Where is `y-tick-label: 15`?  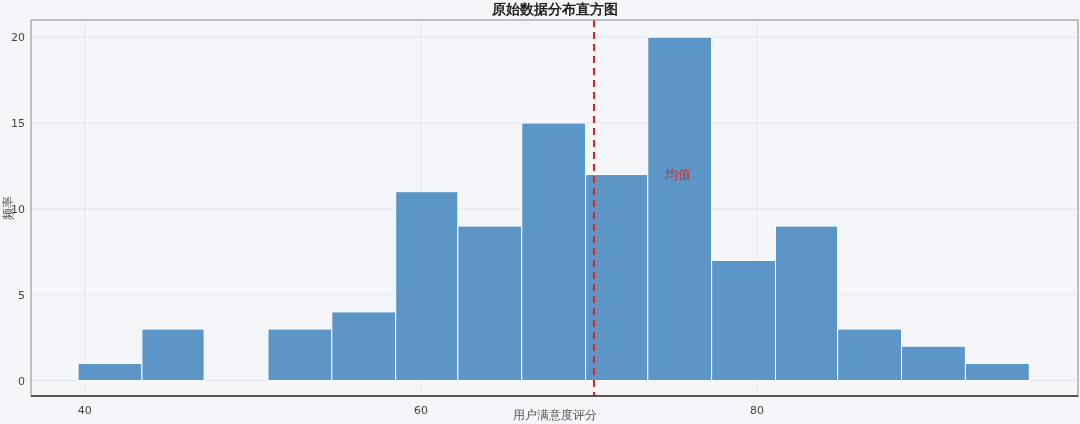
y-tick-label: 15 is located at coordinates (18, 124).